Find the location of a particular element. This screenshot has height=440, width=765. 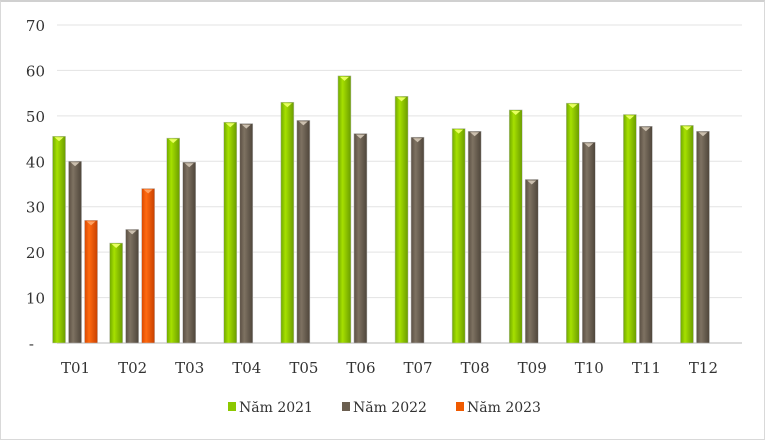

x-tick-label: T08 is located at coordinates (475, 368).